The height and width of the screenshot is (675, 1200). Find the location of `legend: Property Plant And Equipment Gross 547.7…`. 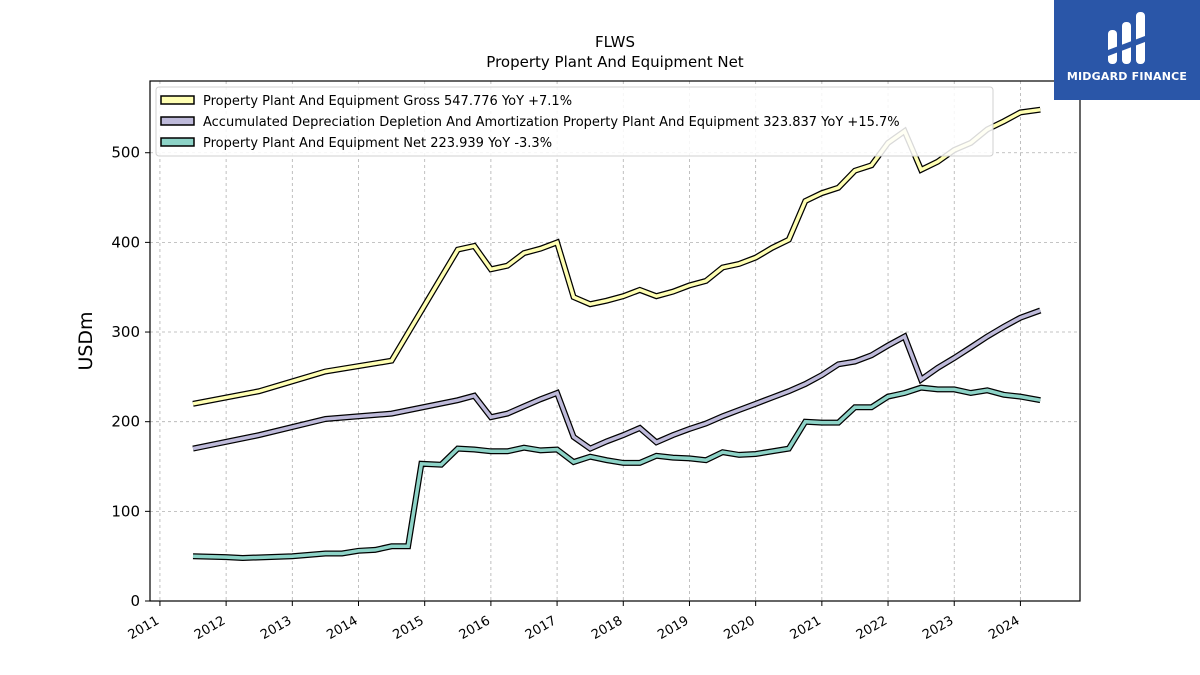

legend: Property Plant And Equipment Gross 547.7… is located at coordinates (574, 121).